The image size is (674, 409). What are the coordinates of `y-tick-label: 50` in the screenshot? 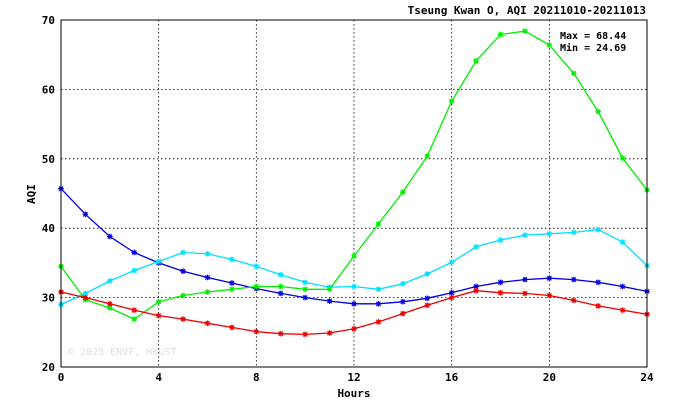 It's located at (48, 159).